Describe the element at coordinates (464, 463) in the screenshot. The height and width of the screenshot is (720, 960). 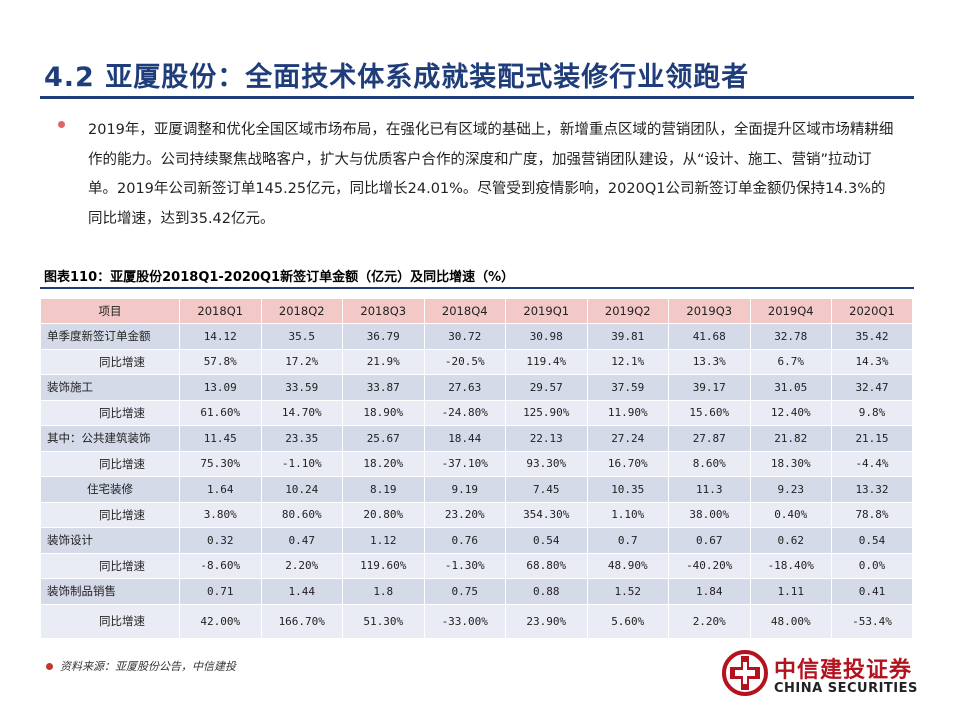
I see `table-cell: -37.10%` at that location.